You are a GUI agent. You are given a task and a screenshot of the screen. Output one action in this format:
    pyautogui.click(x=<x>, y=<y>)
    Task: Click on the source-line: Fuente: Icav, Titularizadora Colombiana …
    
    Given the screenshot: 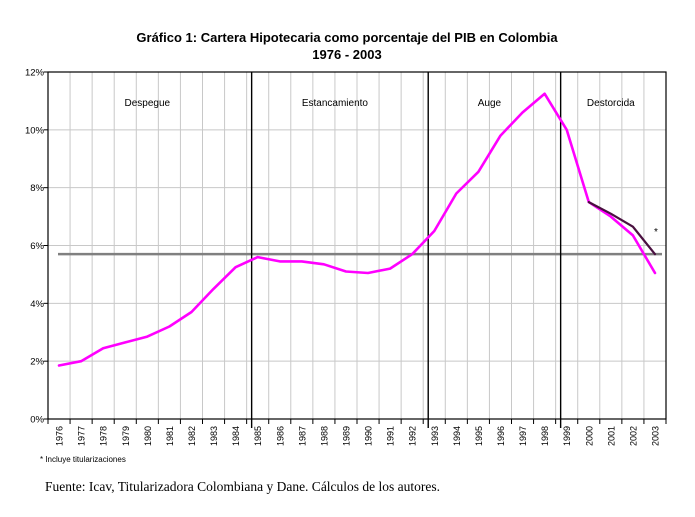 What is the action you would take?
    pyautogui.click(x=242, y=486)
    